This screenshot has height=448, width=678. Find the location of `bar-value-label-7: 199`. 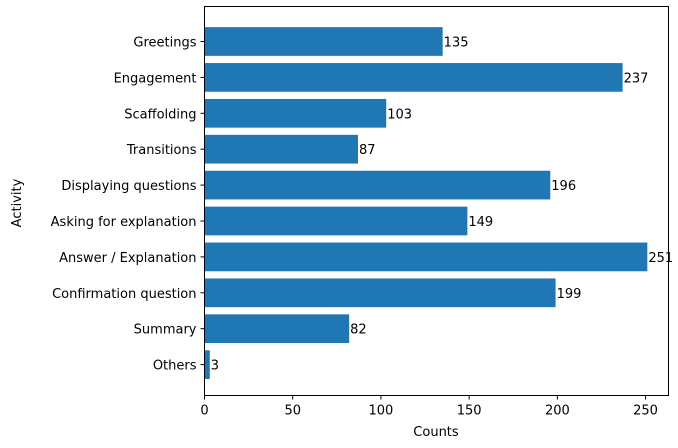

bar-value-label-7: 199 is located at coordinates (569, 294).